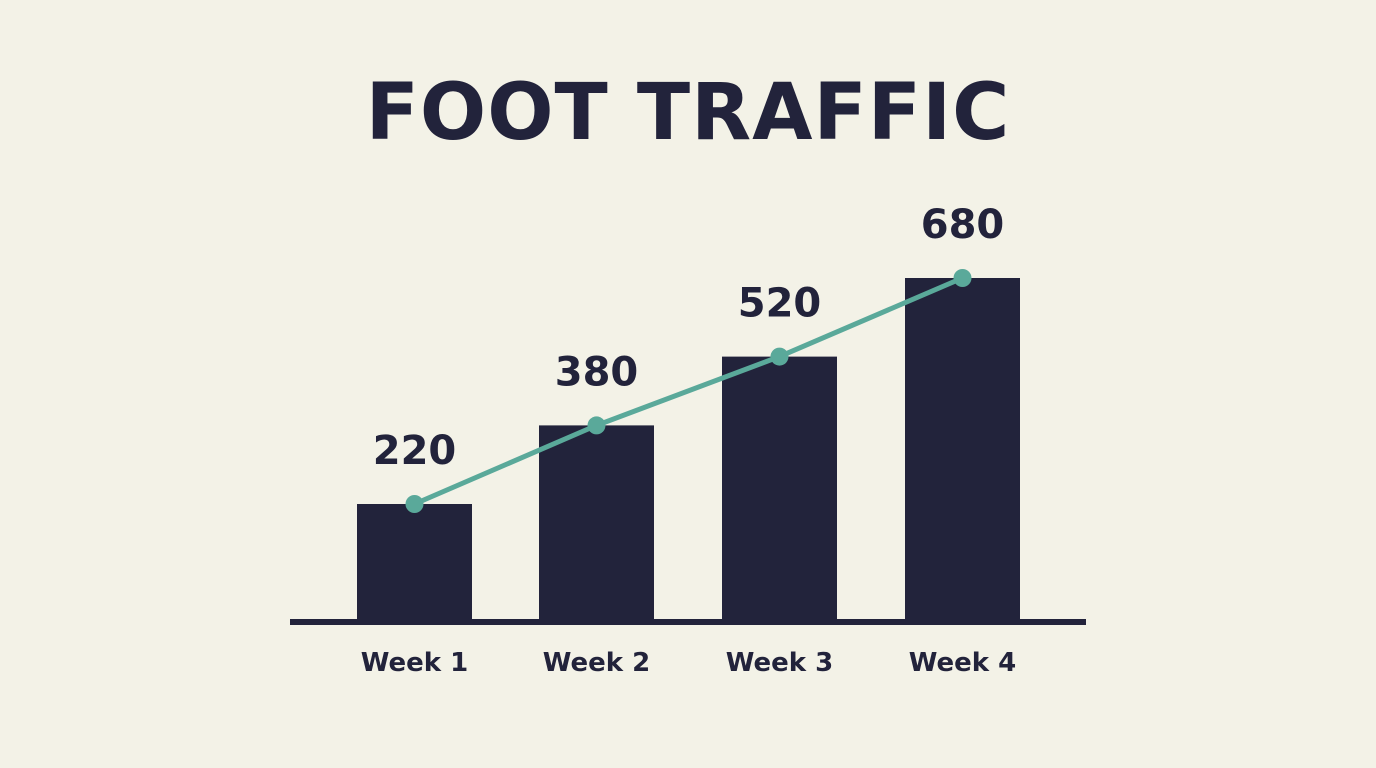 The image size is (1376, 768). I want to click on x-tick-label: Week 1, so click(414, 663).